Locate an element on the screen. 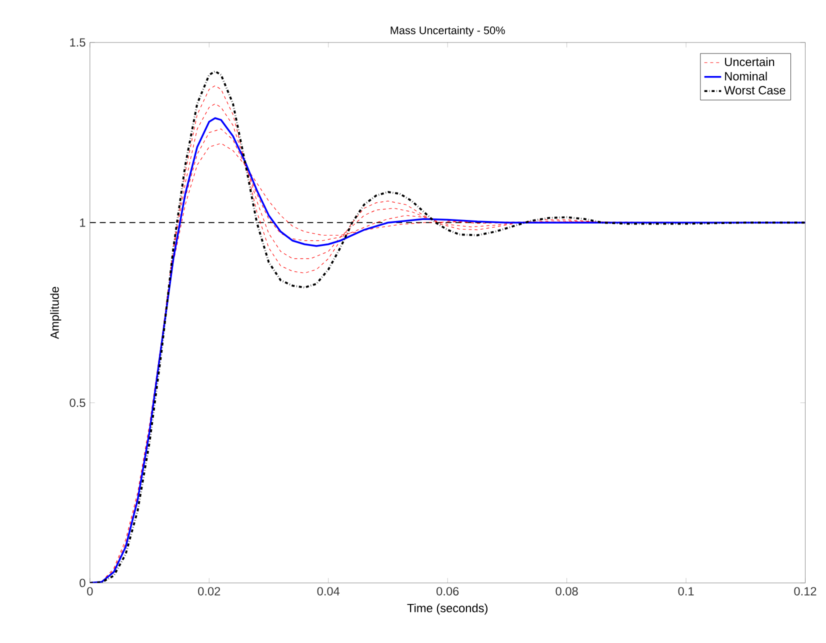  x-tick-label: 0.02 is located at coordinates (209, 591).